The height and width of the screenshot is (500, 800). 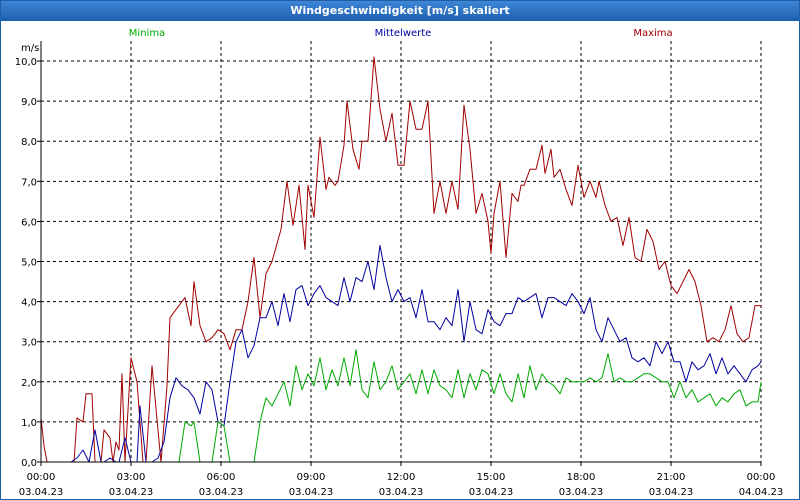 I want to click on x-tick-time: 12:00, so click(x=401, y=477).